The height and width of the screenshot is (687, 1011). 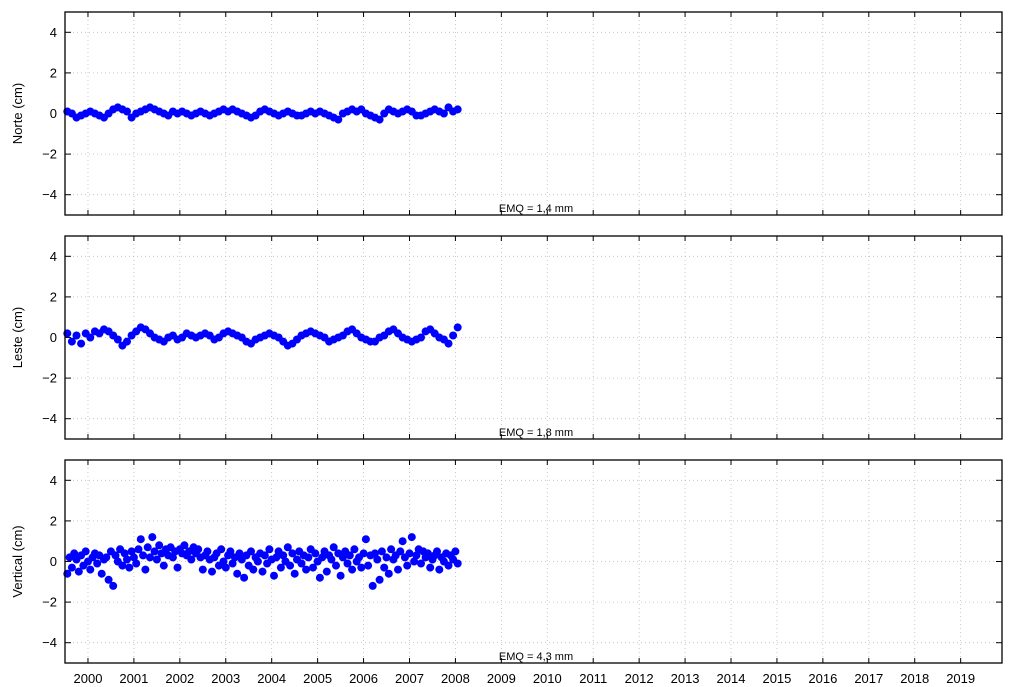 What do you see at coordinates (731, 678) in the screenshot?
I see `x-tick-label: 2014` at bounding box center [731, 678].